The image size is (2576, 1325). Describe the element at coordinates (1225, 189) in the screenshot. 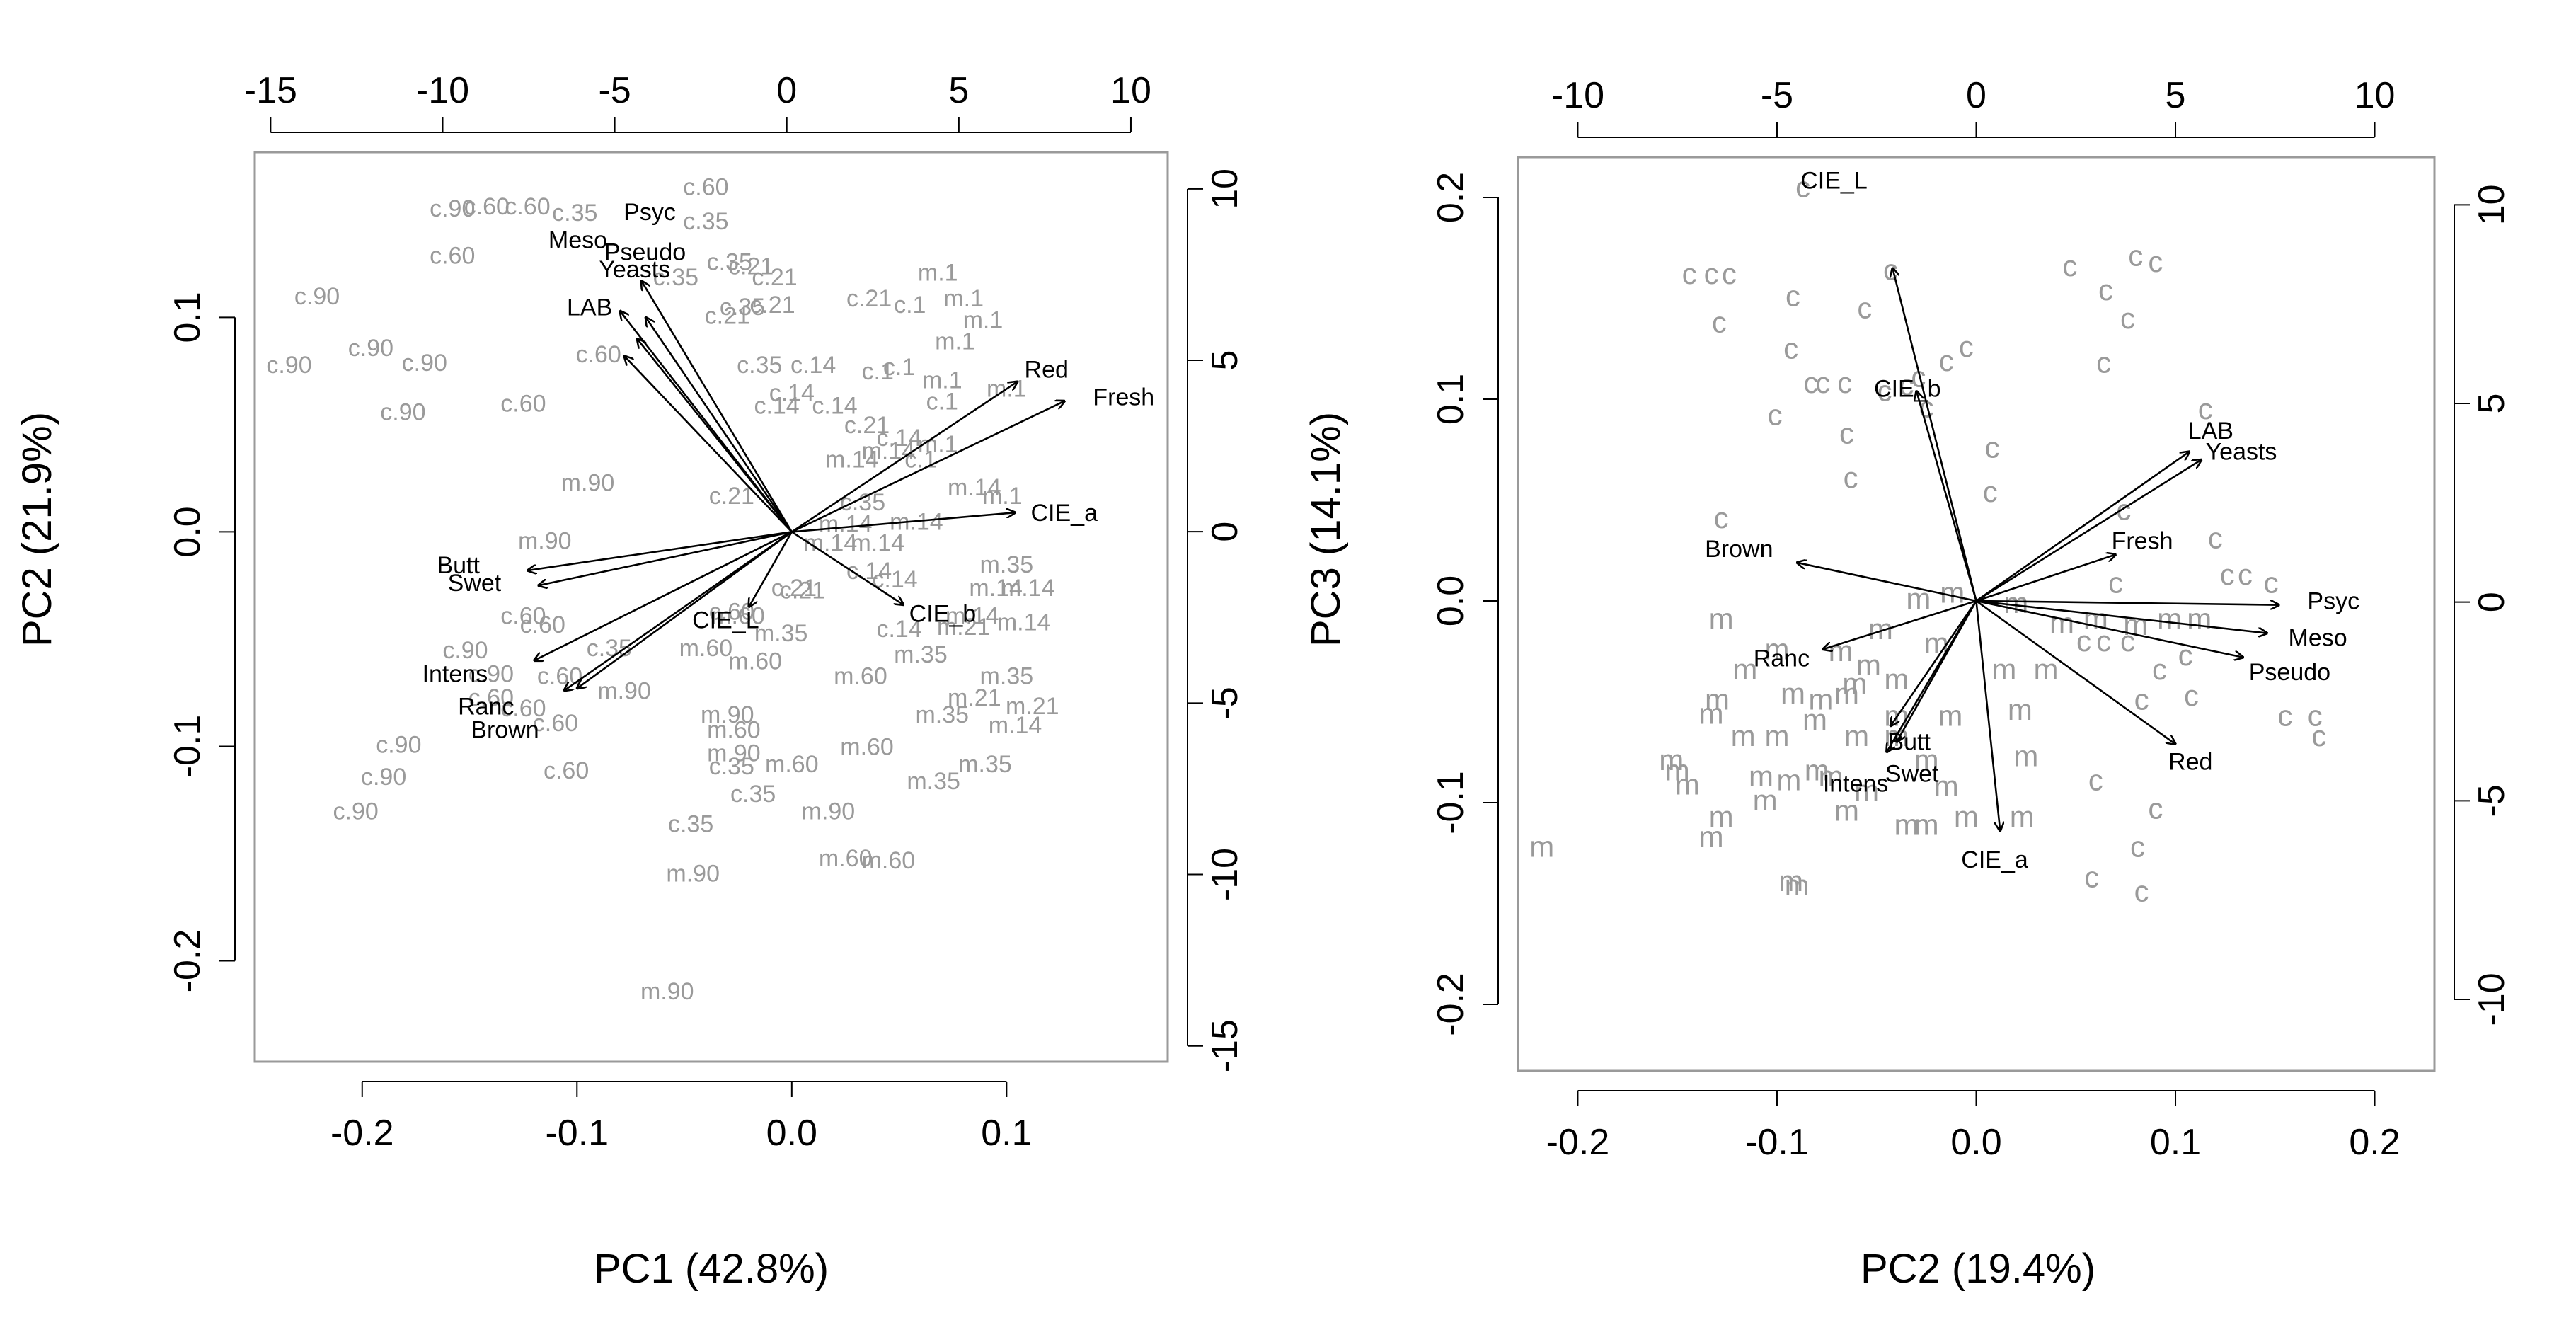

I see `right-tick-label: 10` at that location.